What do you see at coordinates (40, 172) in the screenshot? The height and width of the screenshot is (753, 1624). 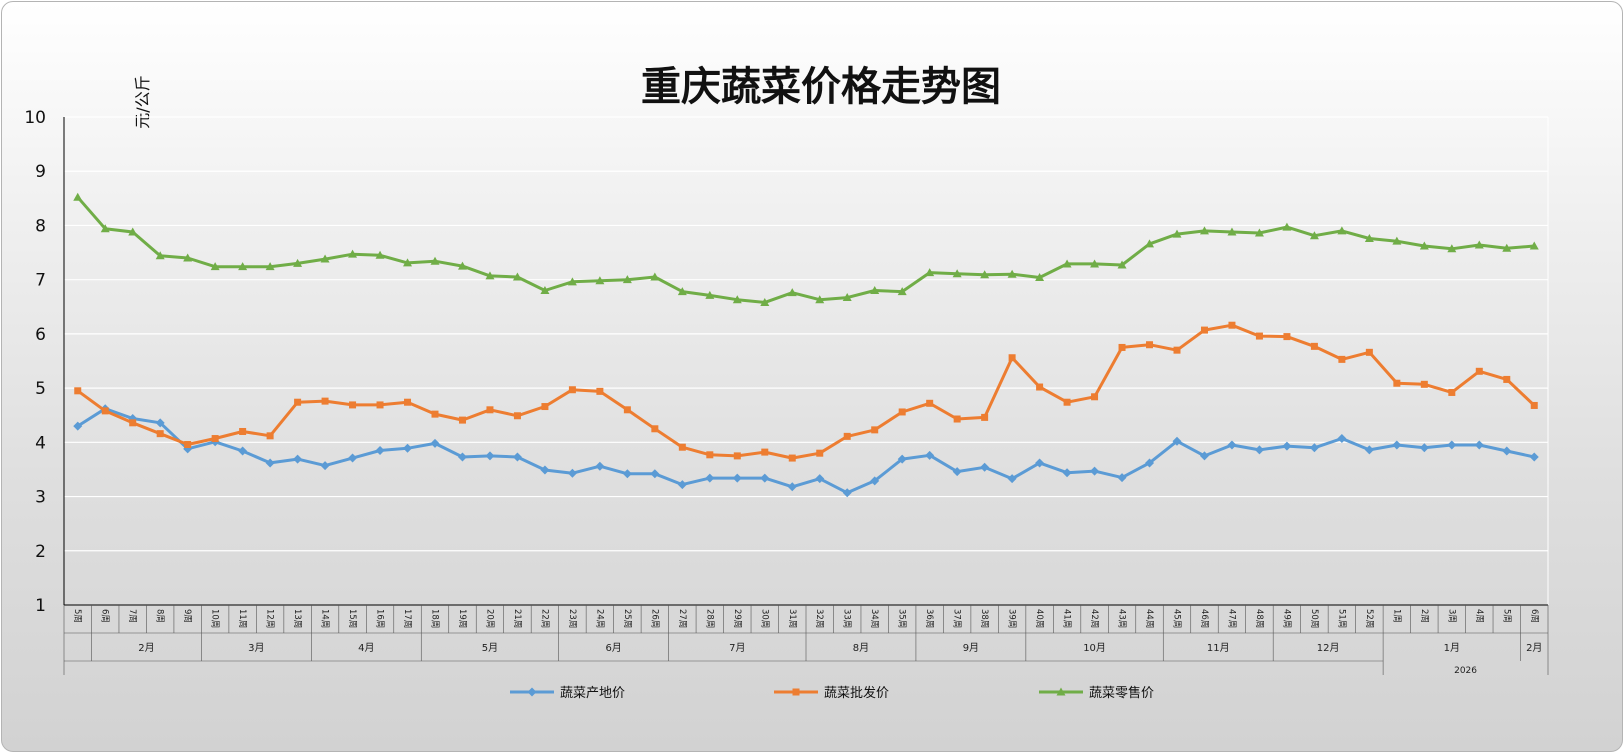 I see `y-tick-label: 9` at bounding box center [40, 172].